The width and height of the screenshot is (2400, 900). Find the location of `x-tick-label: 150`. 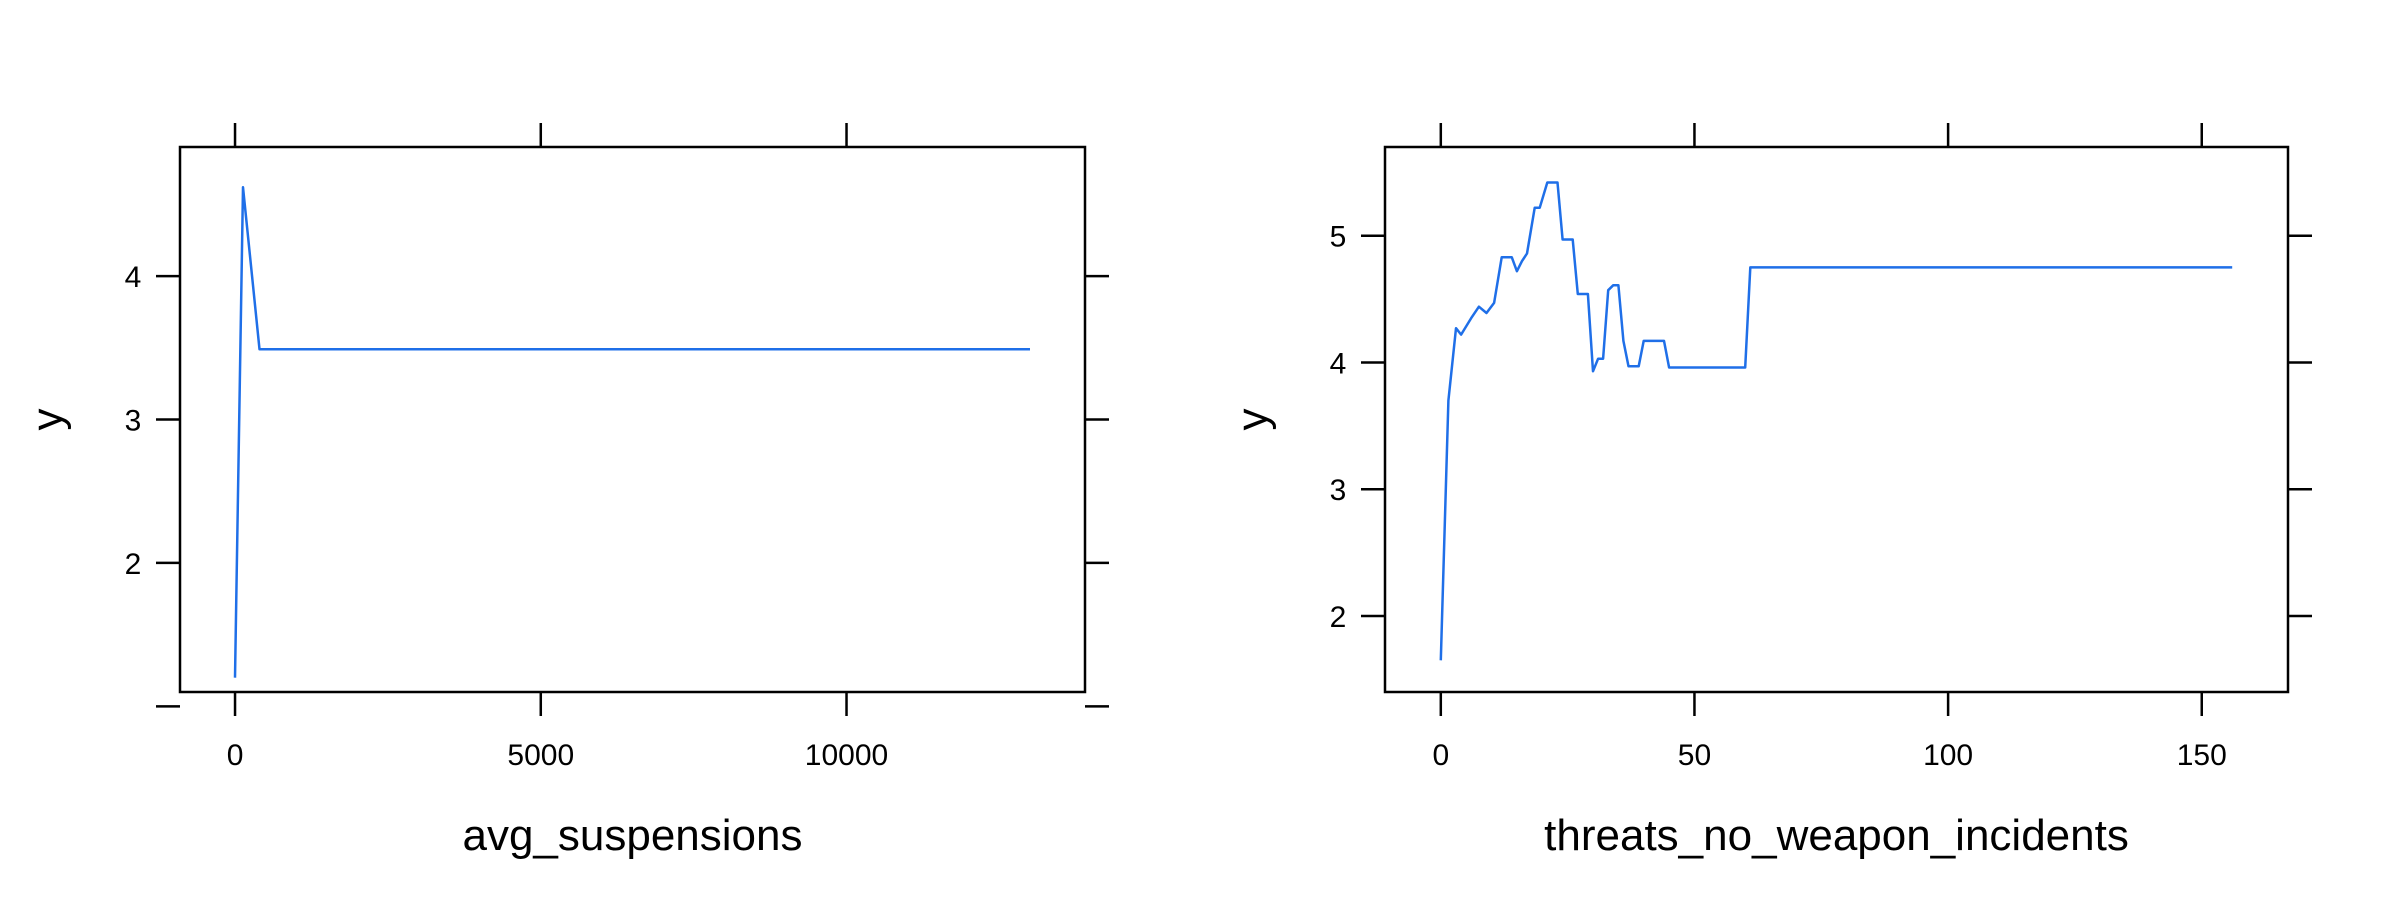

x-tick-label: 150 is located at coordinates (2202, 755).